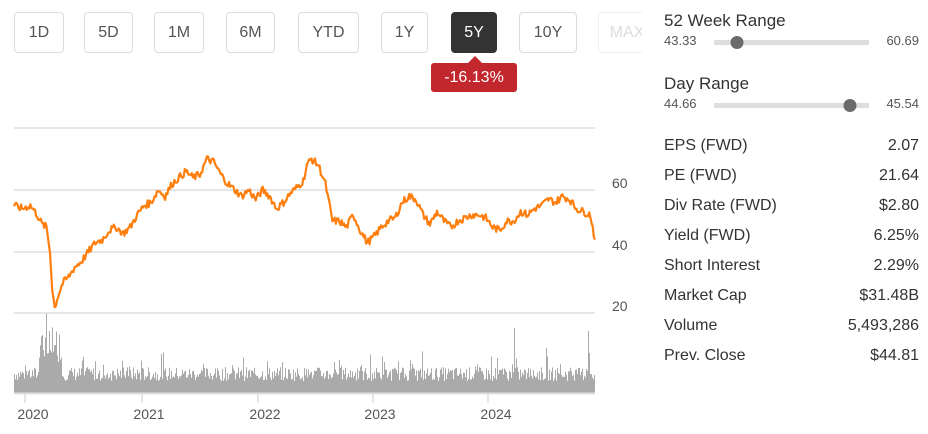  I want to click on y-tick-20: 20, so click(620, 306).